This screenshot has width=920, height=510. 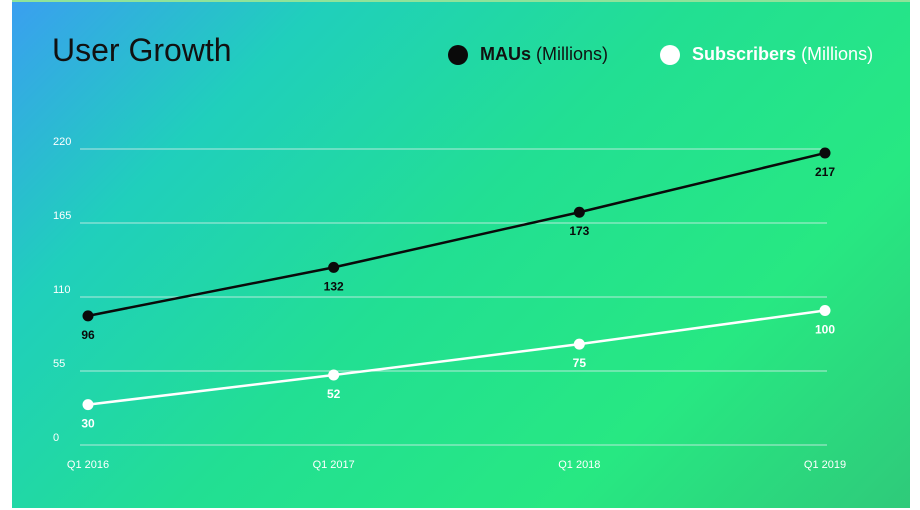 I want to click on data-label-sub-0: 30, so click(x=88, y=424).